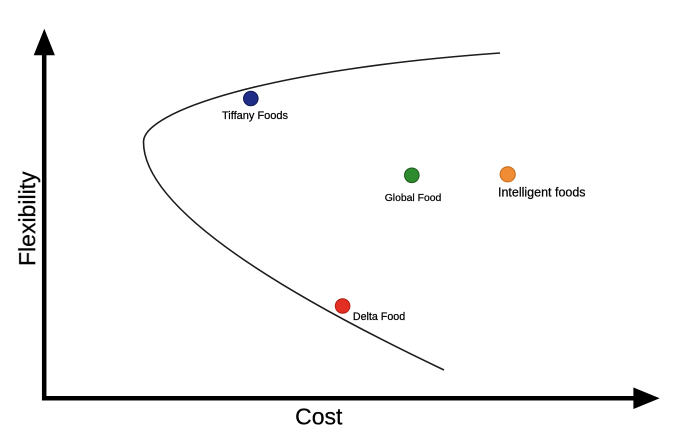 This screenshot has width=688, height=439. I want to click on svg-text: Tiffany Foods, so click(255, 116).